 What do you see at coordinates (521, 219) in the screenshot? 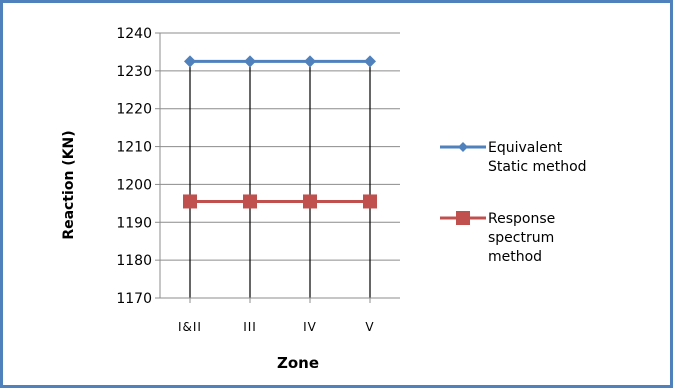
I see `legend-label: Response` at bounding box center [521, 219].